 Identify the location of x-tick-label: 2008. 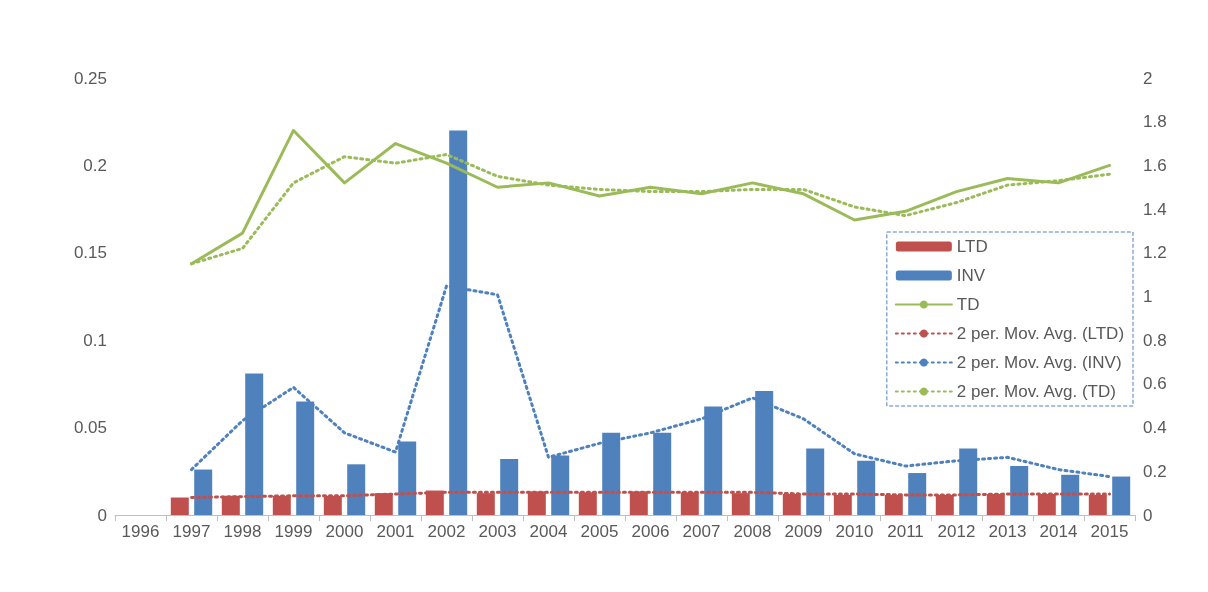
(752, 531).